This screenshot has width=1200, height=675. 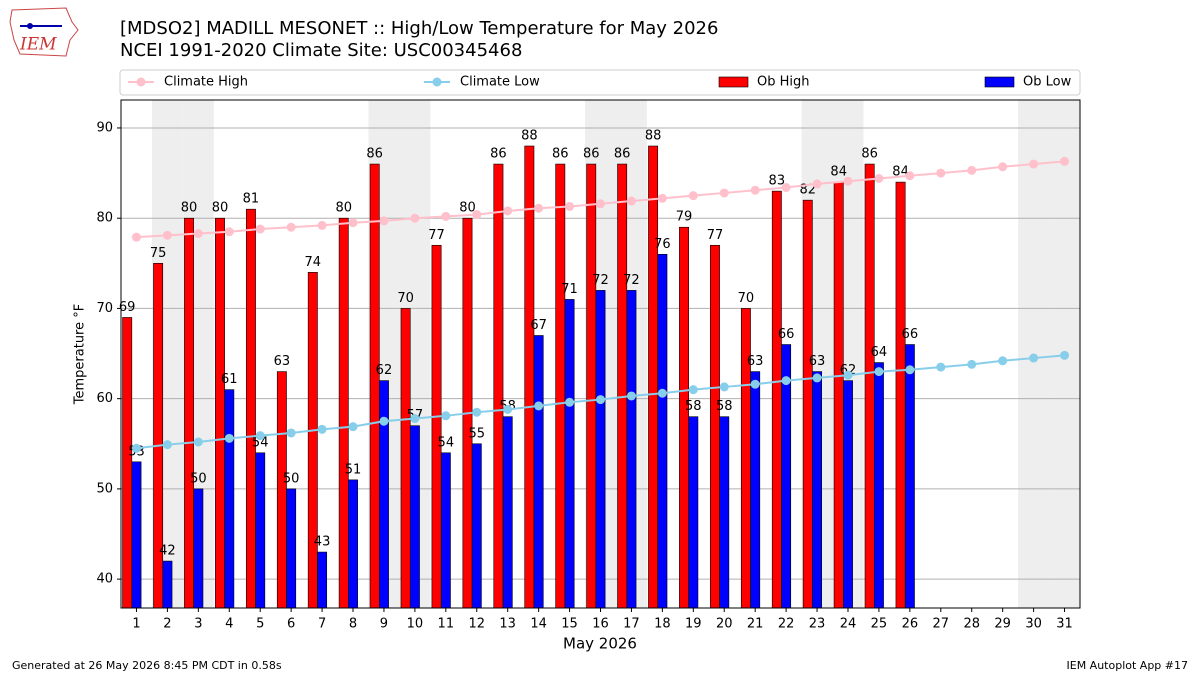 What do you see at coordinates (80, 354) in the screenshot?
I see `y-axis-label: Temperature °F` at bounding box center [80, 354].